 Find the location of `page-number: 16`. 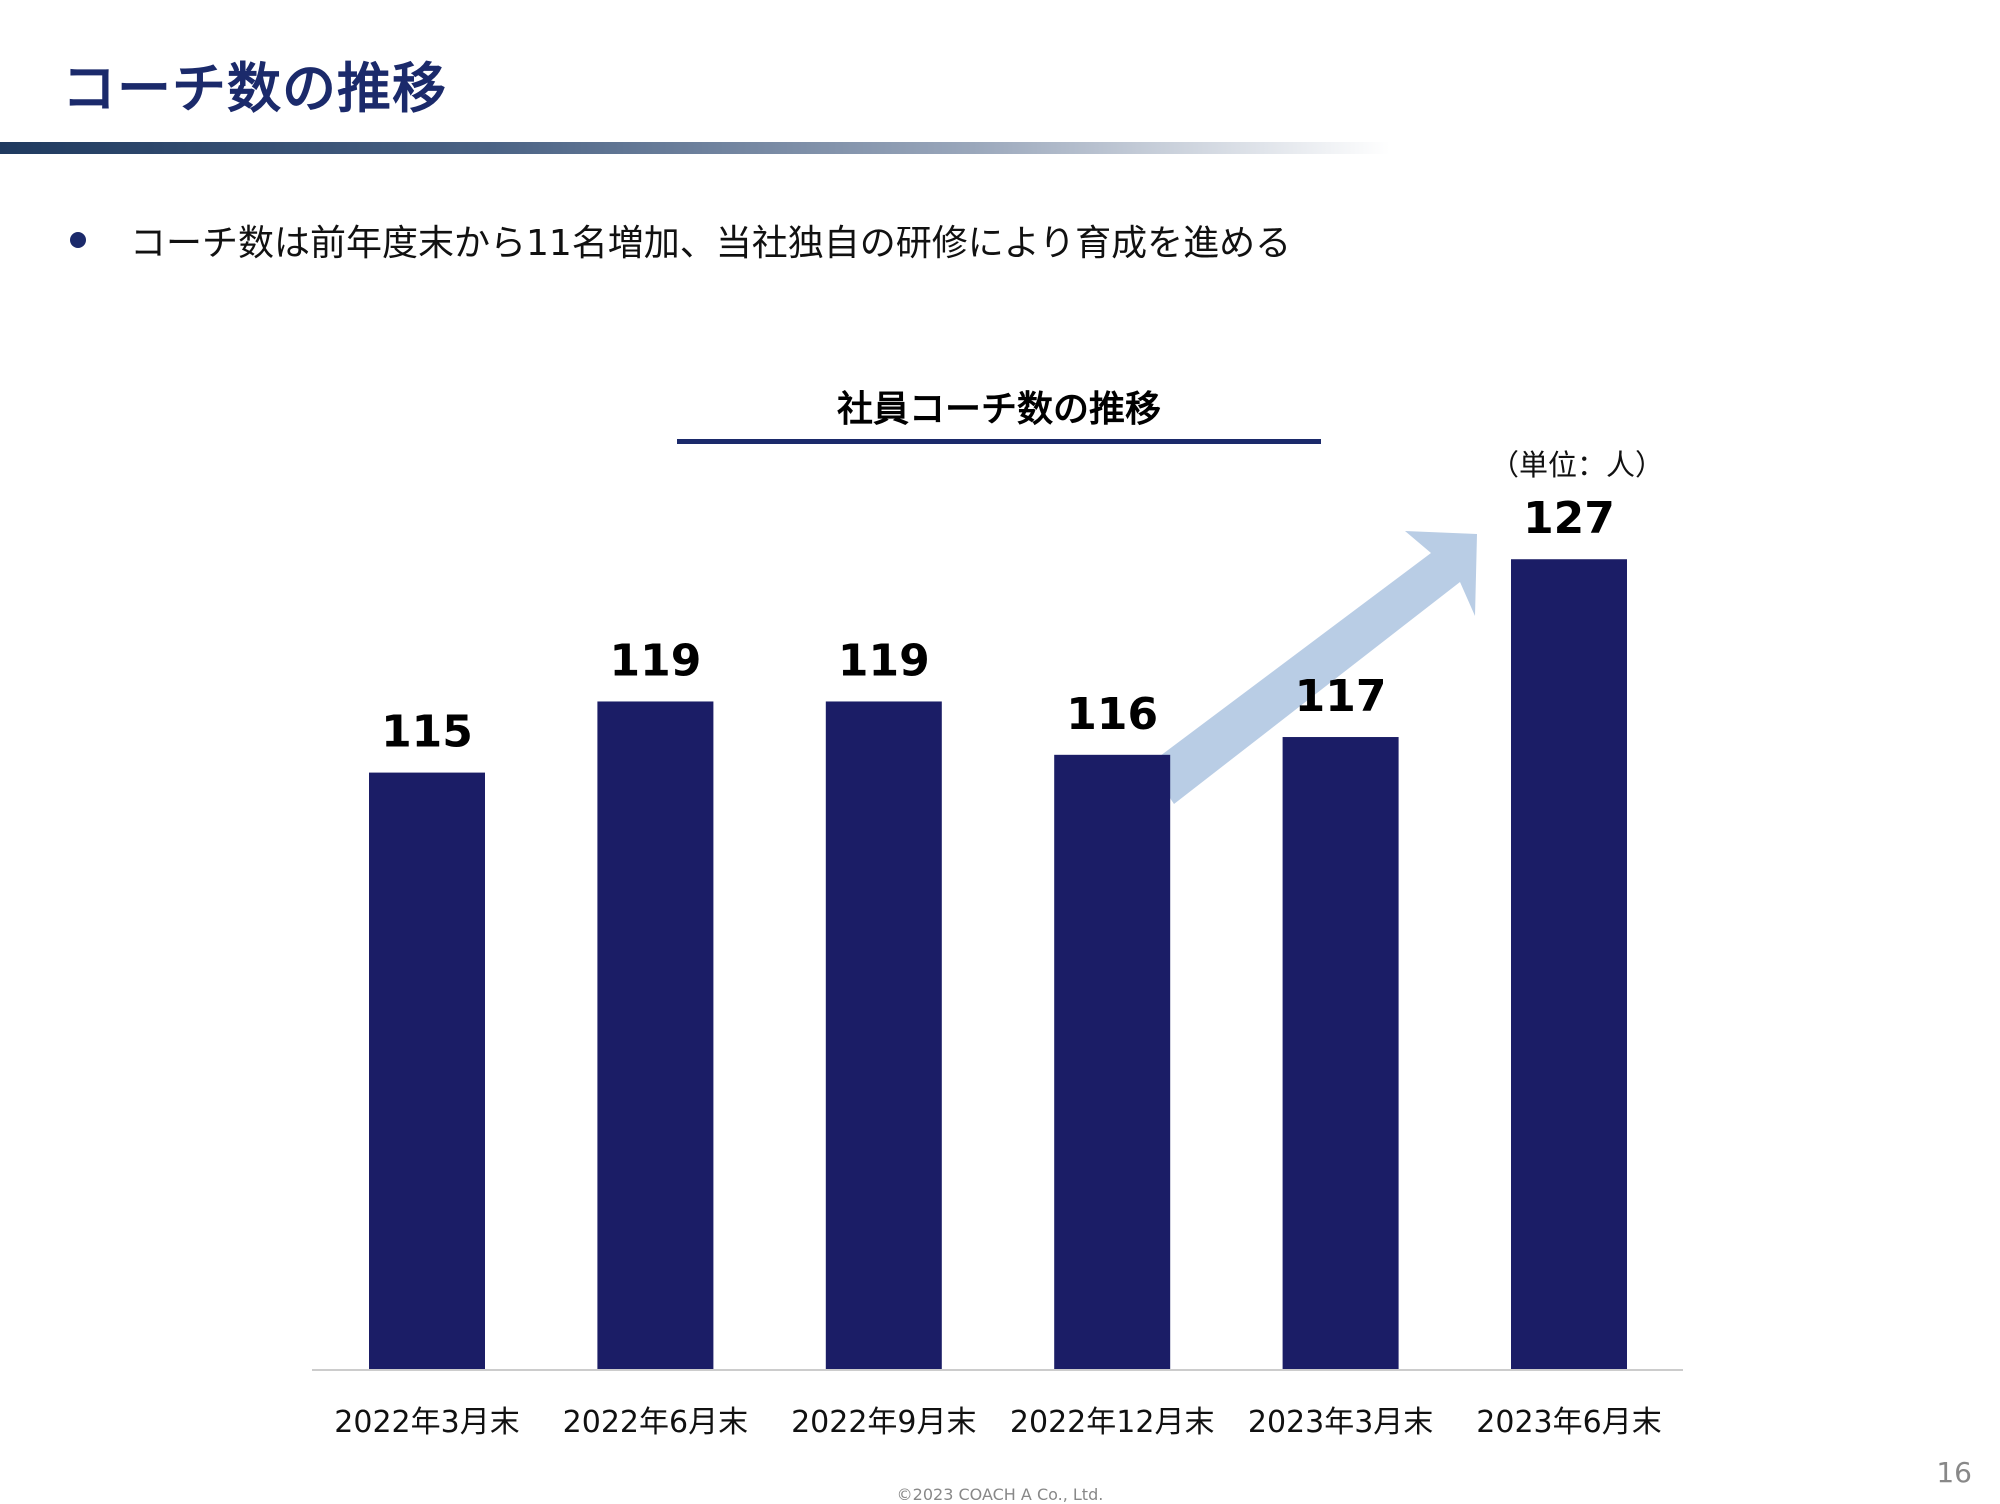

page-number: 16 is located at coordinates (1954, 1472).